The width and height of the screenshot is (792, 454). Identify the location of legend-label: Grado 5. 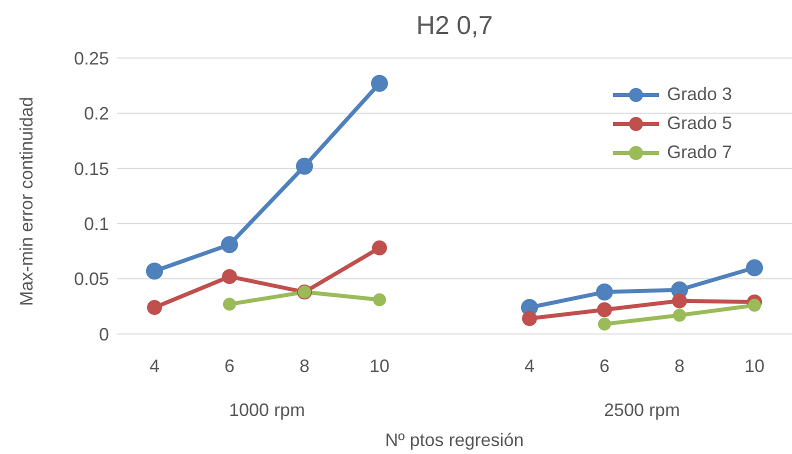
(699, 123).